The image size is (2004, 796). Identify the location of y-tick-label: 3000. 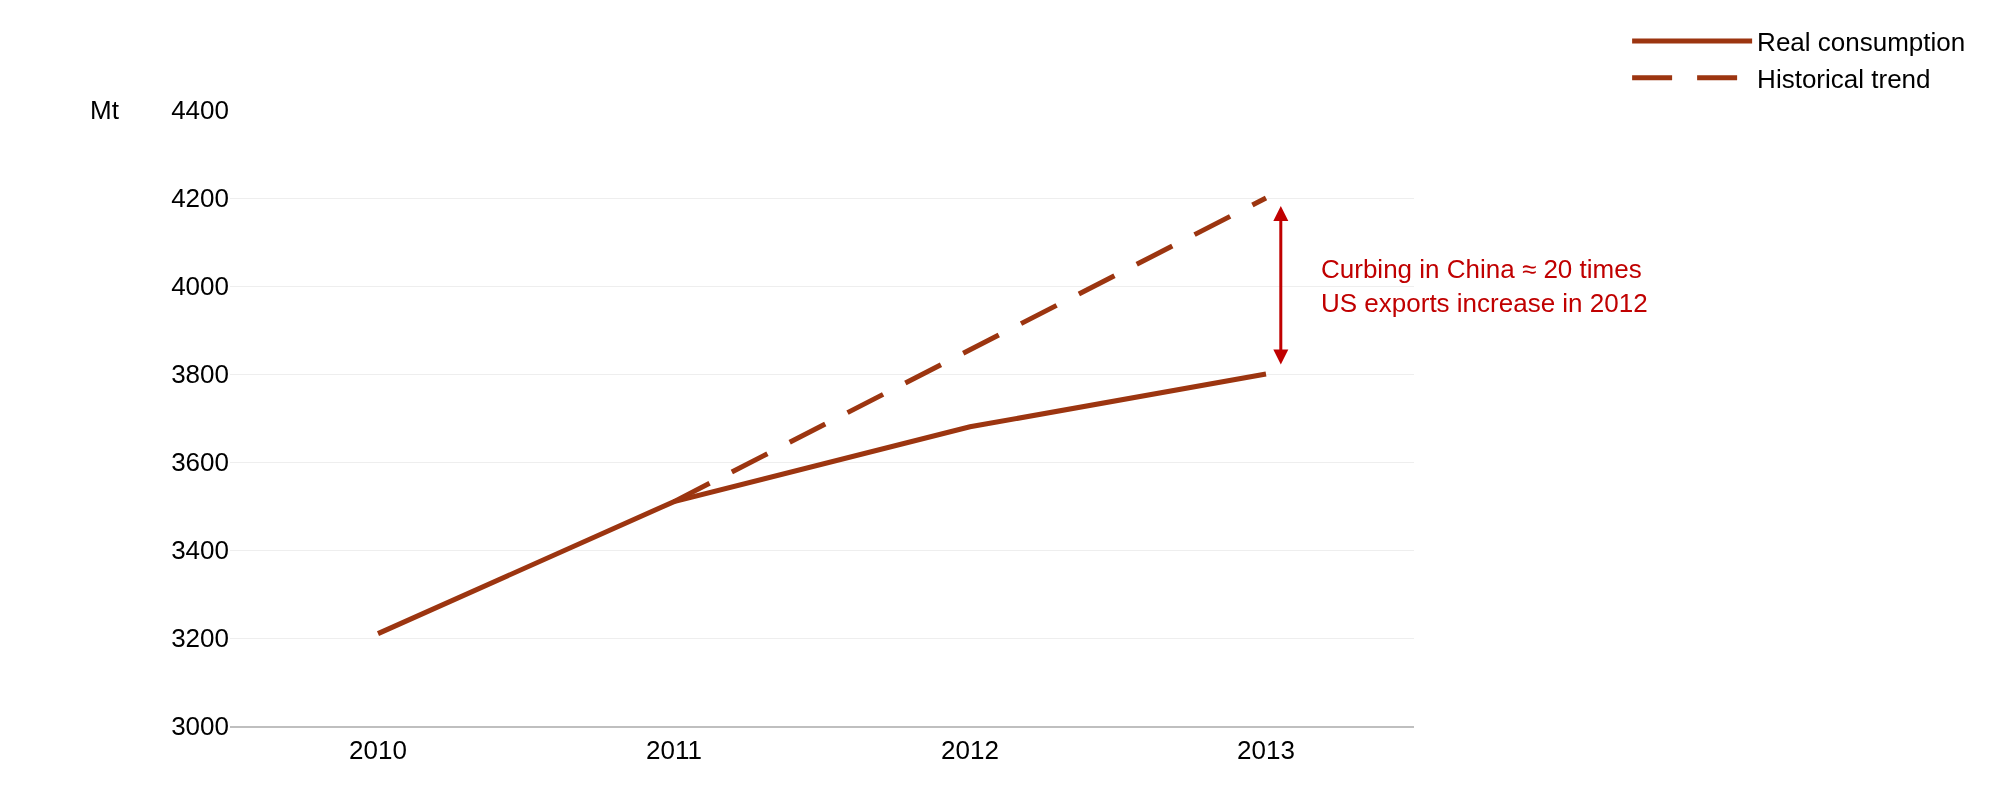
(200, 726).